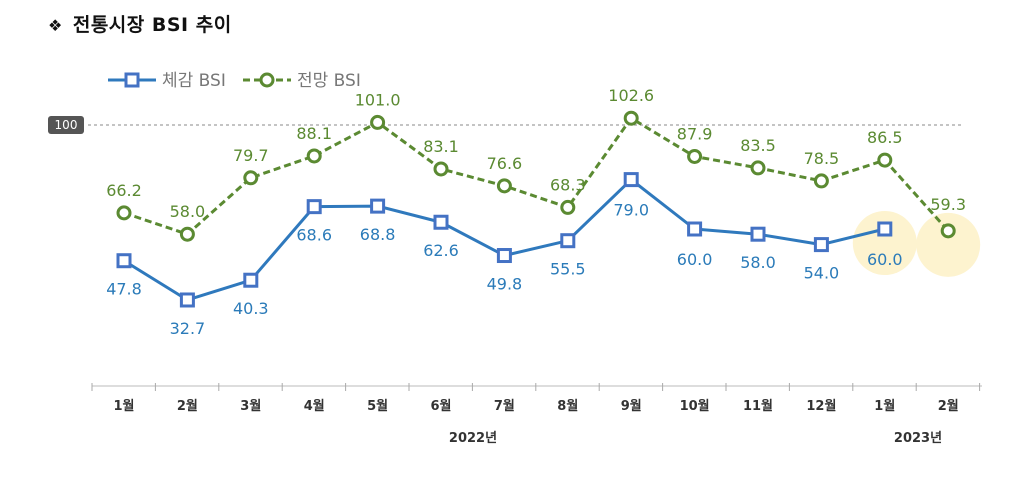 This screenshot has height=490, width=1025. Describe the element at coordinates (918, 438) in the screenshot. I see `year-label: 2023년` at that location.